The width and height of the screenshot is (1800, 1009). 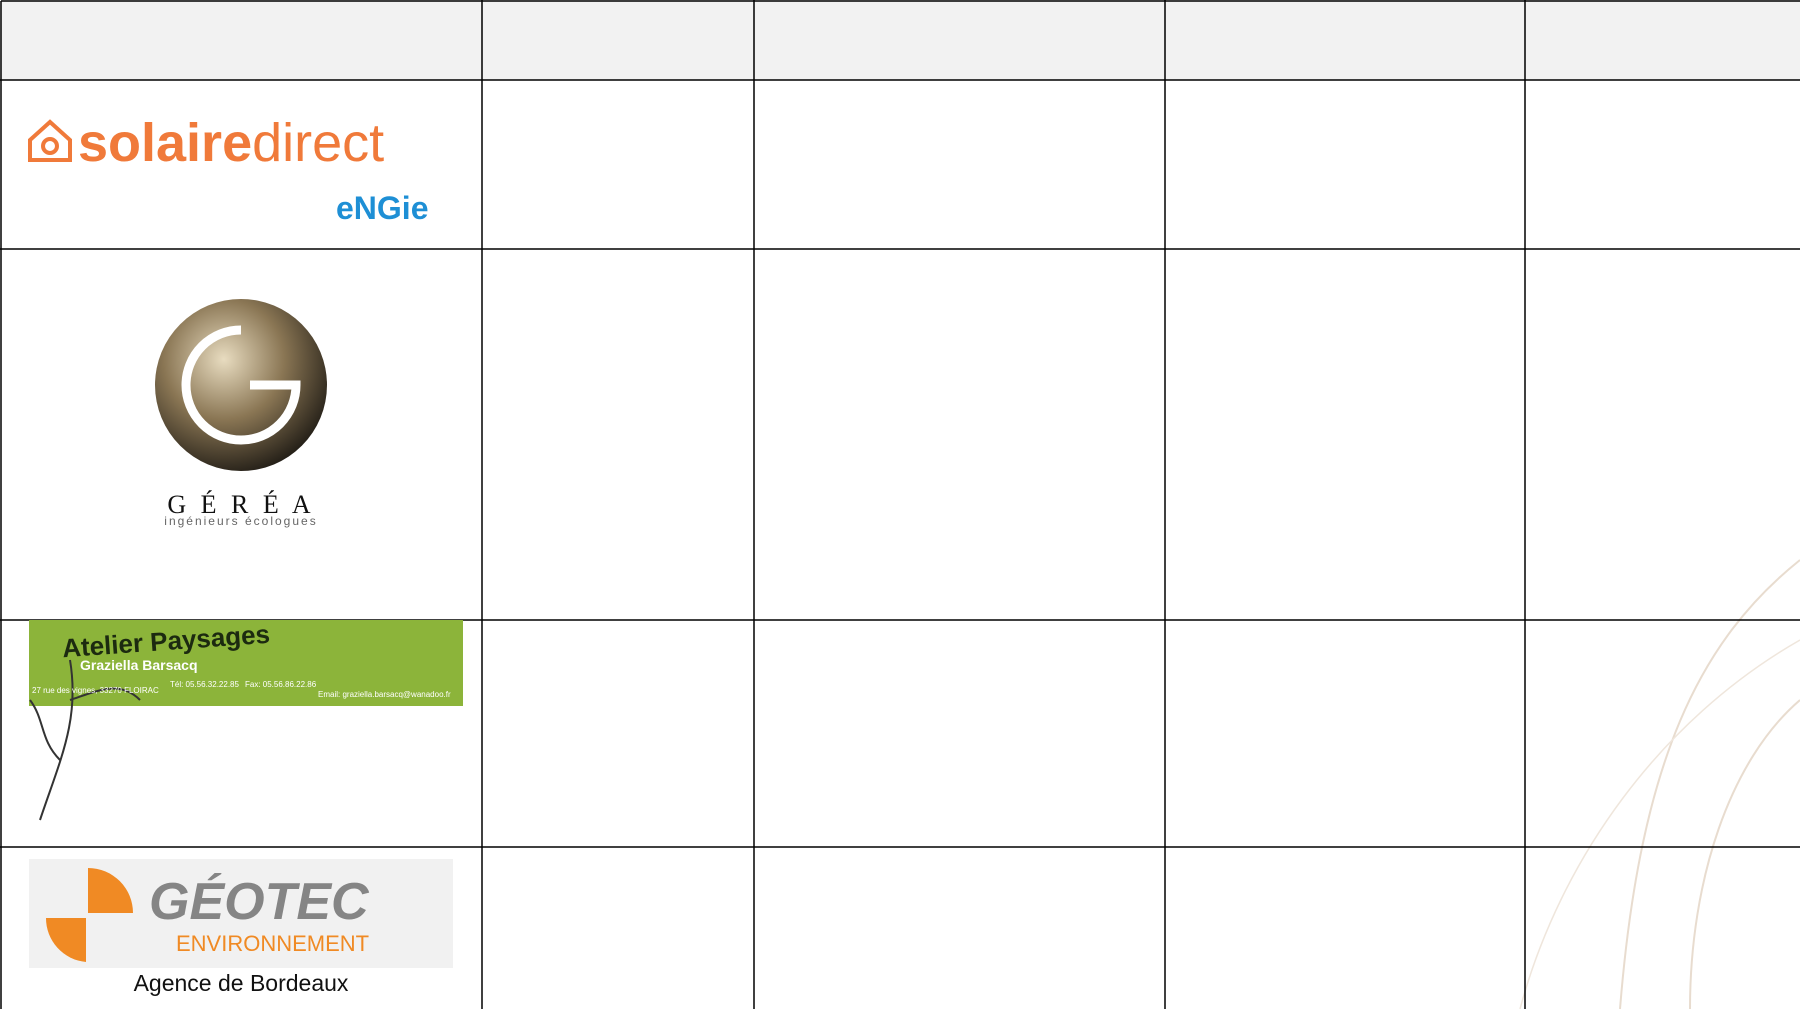 What do you see at coordinates (900, 40) in the screenshot?
I see `header-bg` at bounding box center [900, 40].